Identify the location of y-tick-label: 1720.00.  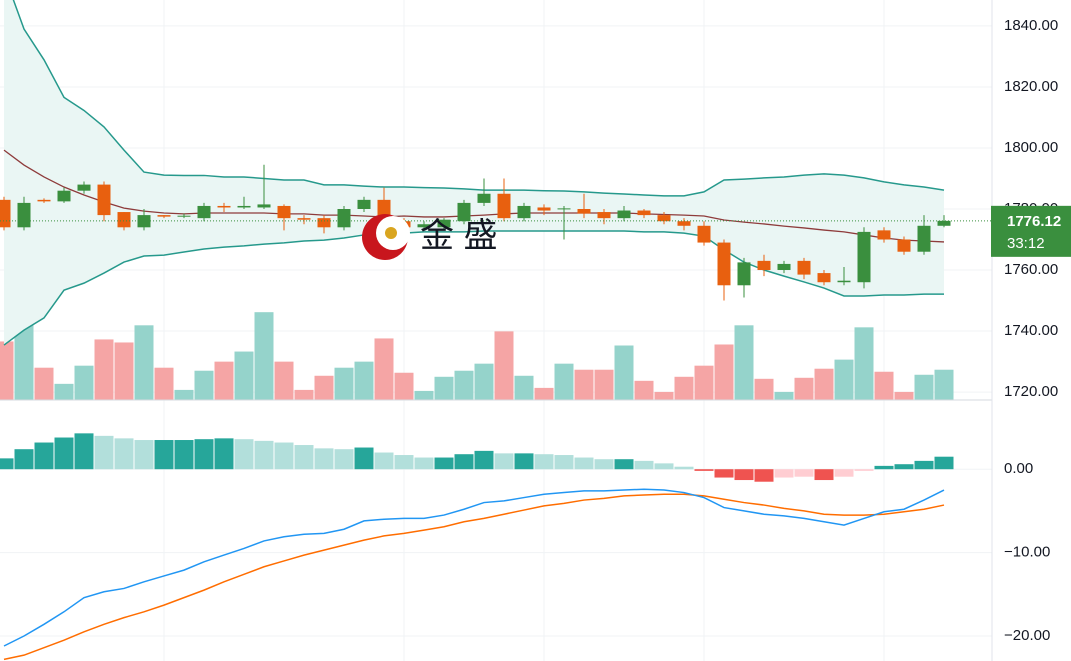
(1031, 391).